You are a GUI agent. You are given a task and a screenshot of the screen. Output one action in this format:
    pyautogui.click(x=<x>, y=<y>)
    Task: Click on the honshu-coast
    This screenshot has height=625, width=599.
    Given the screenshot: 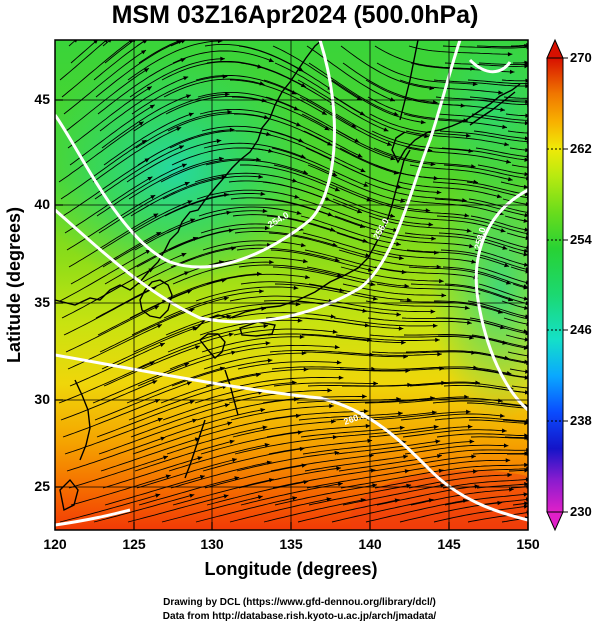 What is the action you would take?
    pyautogui.click(x=302, y=240)
    